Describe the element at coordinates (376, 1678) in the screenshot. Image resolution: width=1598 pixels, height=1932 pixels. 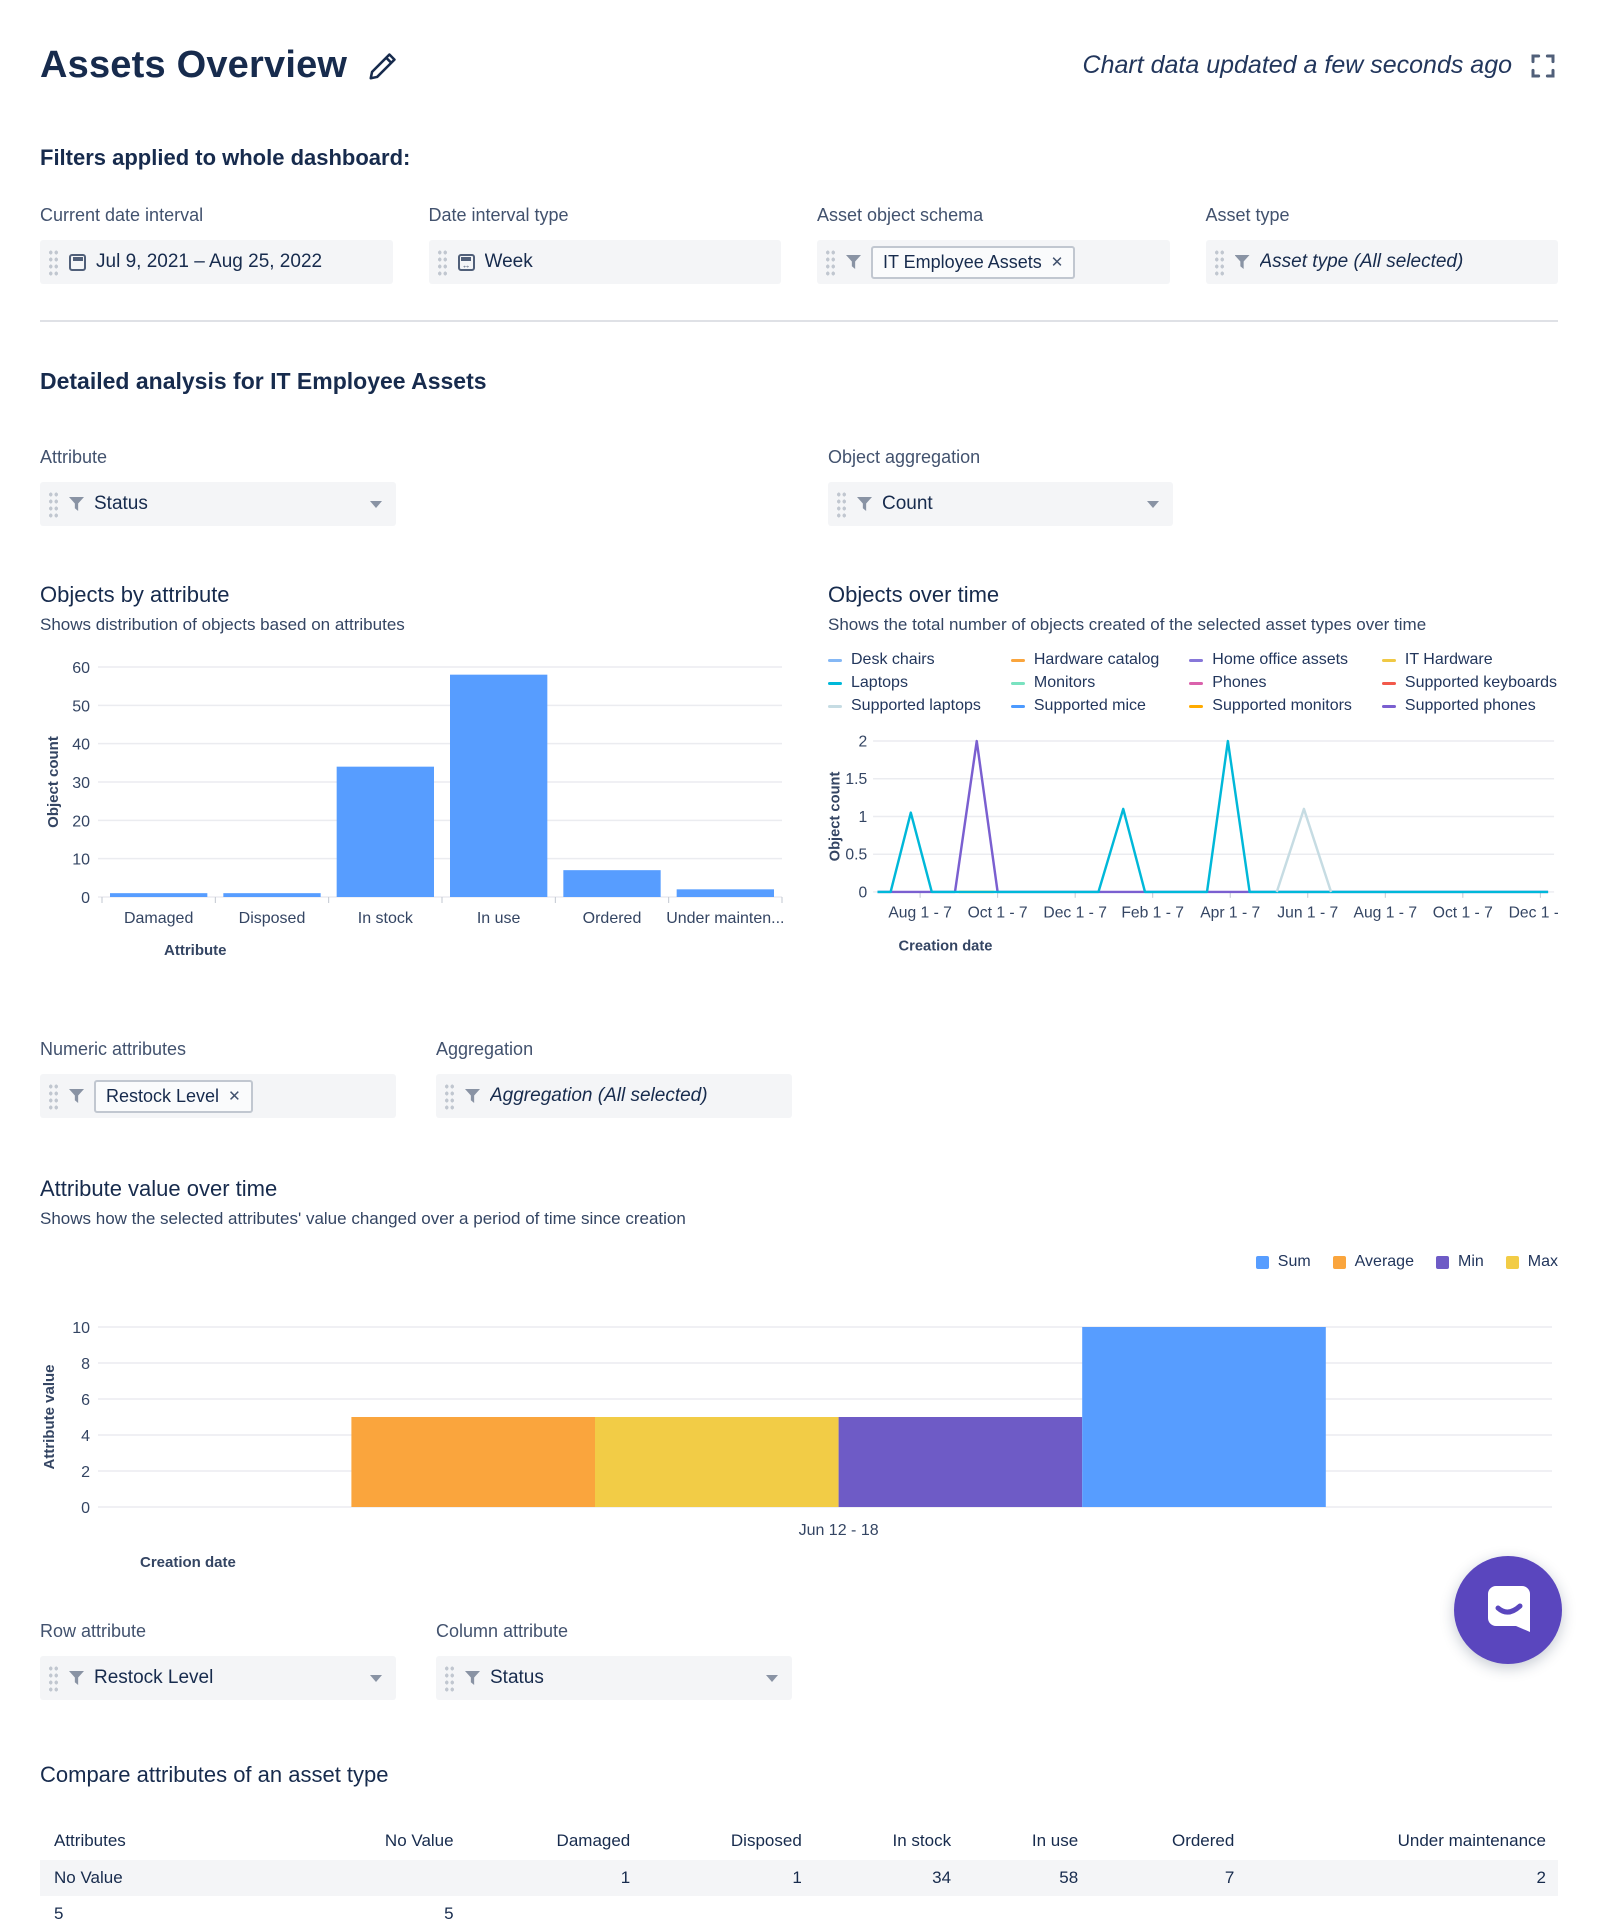
I see `chevron-down-icon` at that location.